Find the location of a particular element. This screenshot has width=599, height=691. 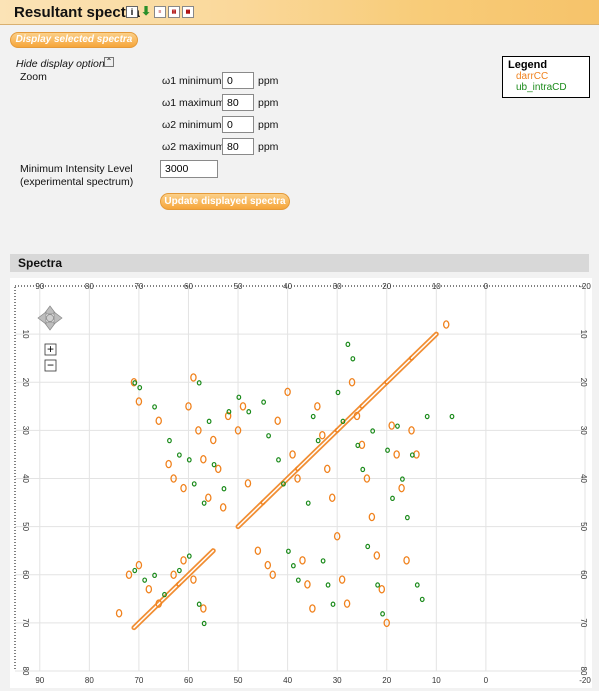

x-tick-label-top: -20 is located at coordinates (585, 286).